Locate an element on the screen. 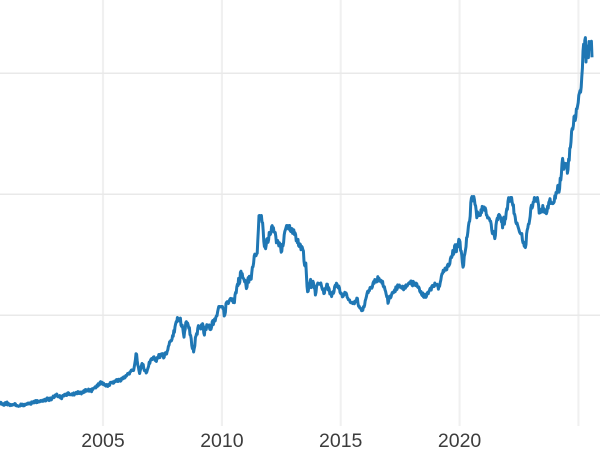 This screenshot has width=600, height=455. svg-text: 2020 is located at coordinates (460, 440).